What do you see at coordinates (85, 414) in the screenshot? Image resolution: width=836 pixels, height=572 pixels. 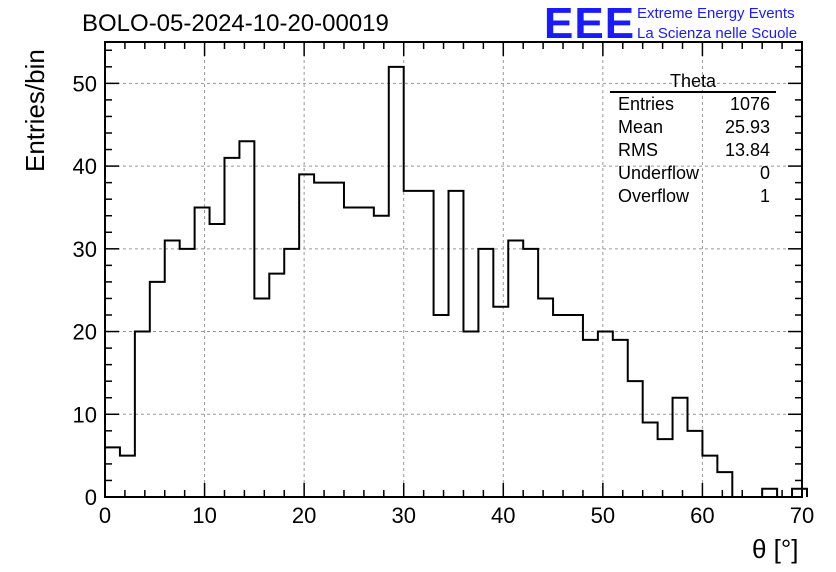 I see `y-tick-label: 10` at bounding box center [85, 414].